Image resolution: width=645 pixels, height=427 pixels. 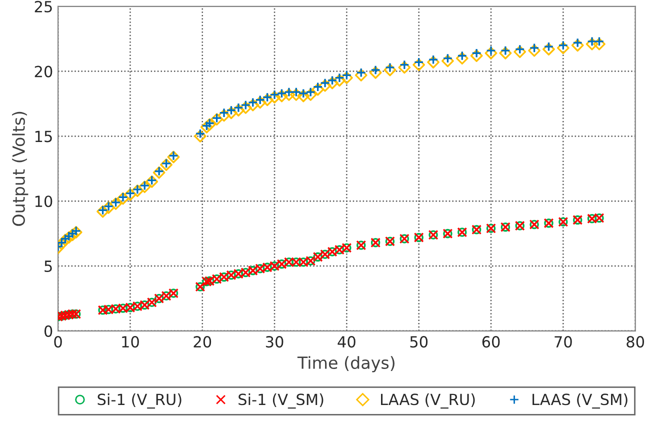 I want to click on legend-label: LAAS (V_SM), so click(x=580, y=401).